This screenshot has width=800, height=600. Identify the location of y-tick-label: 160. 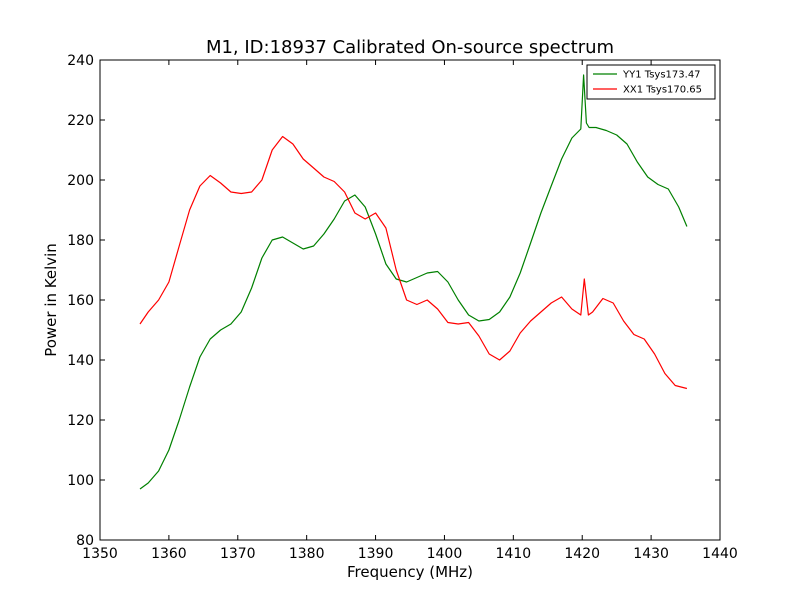
(80, 301).